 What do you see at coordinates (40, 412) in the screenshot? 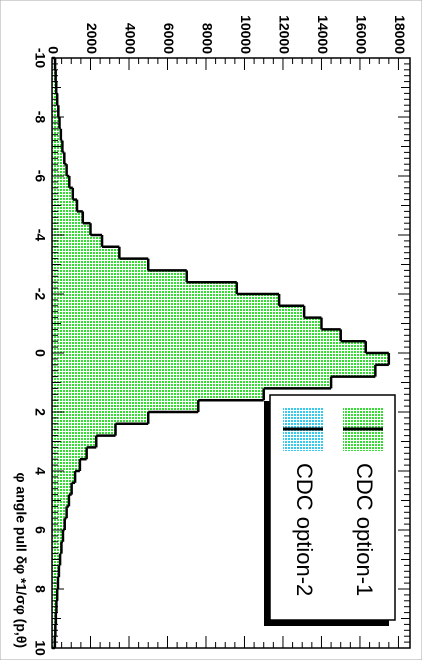
I see `x-tick-label: 2` at bounding box center [40, 412].